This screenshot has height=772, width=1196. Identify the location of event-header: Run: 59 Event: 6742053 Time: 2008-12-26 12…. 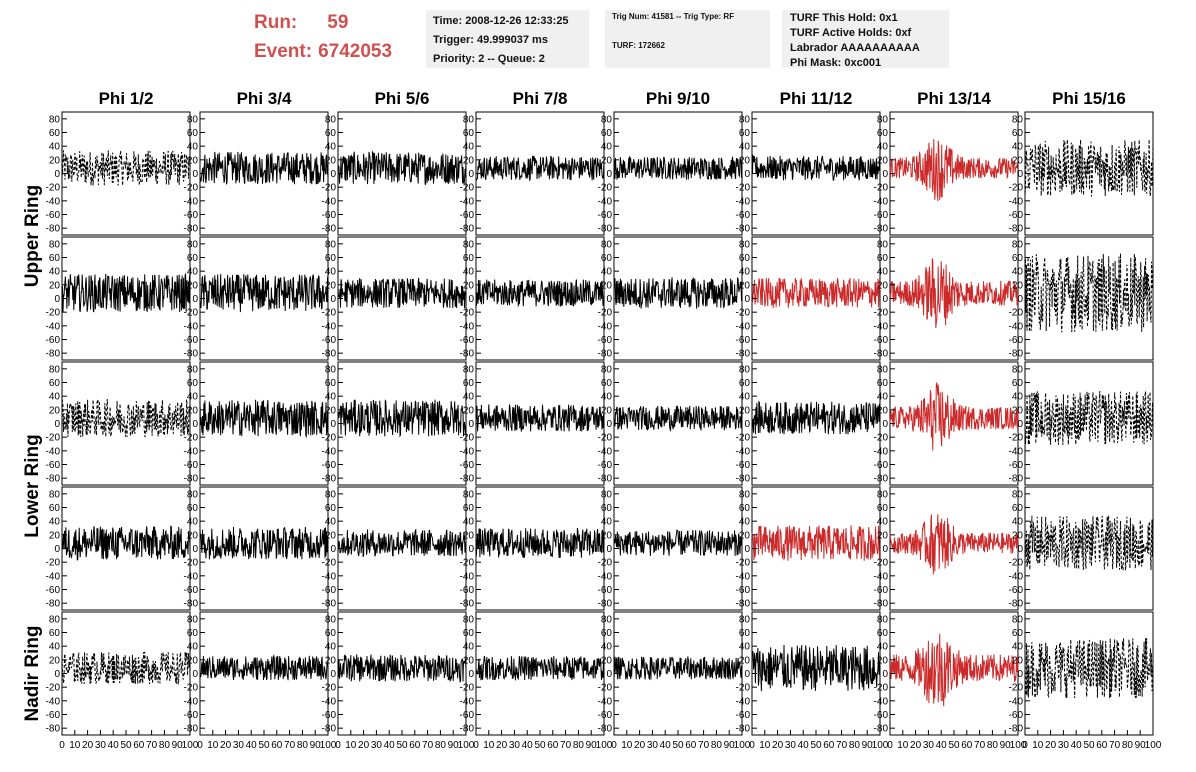
(598, 40).